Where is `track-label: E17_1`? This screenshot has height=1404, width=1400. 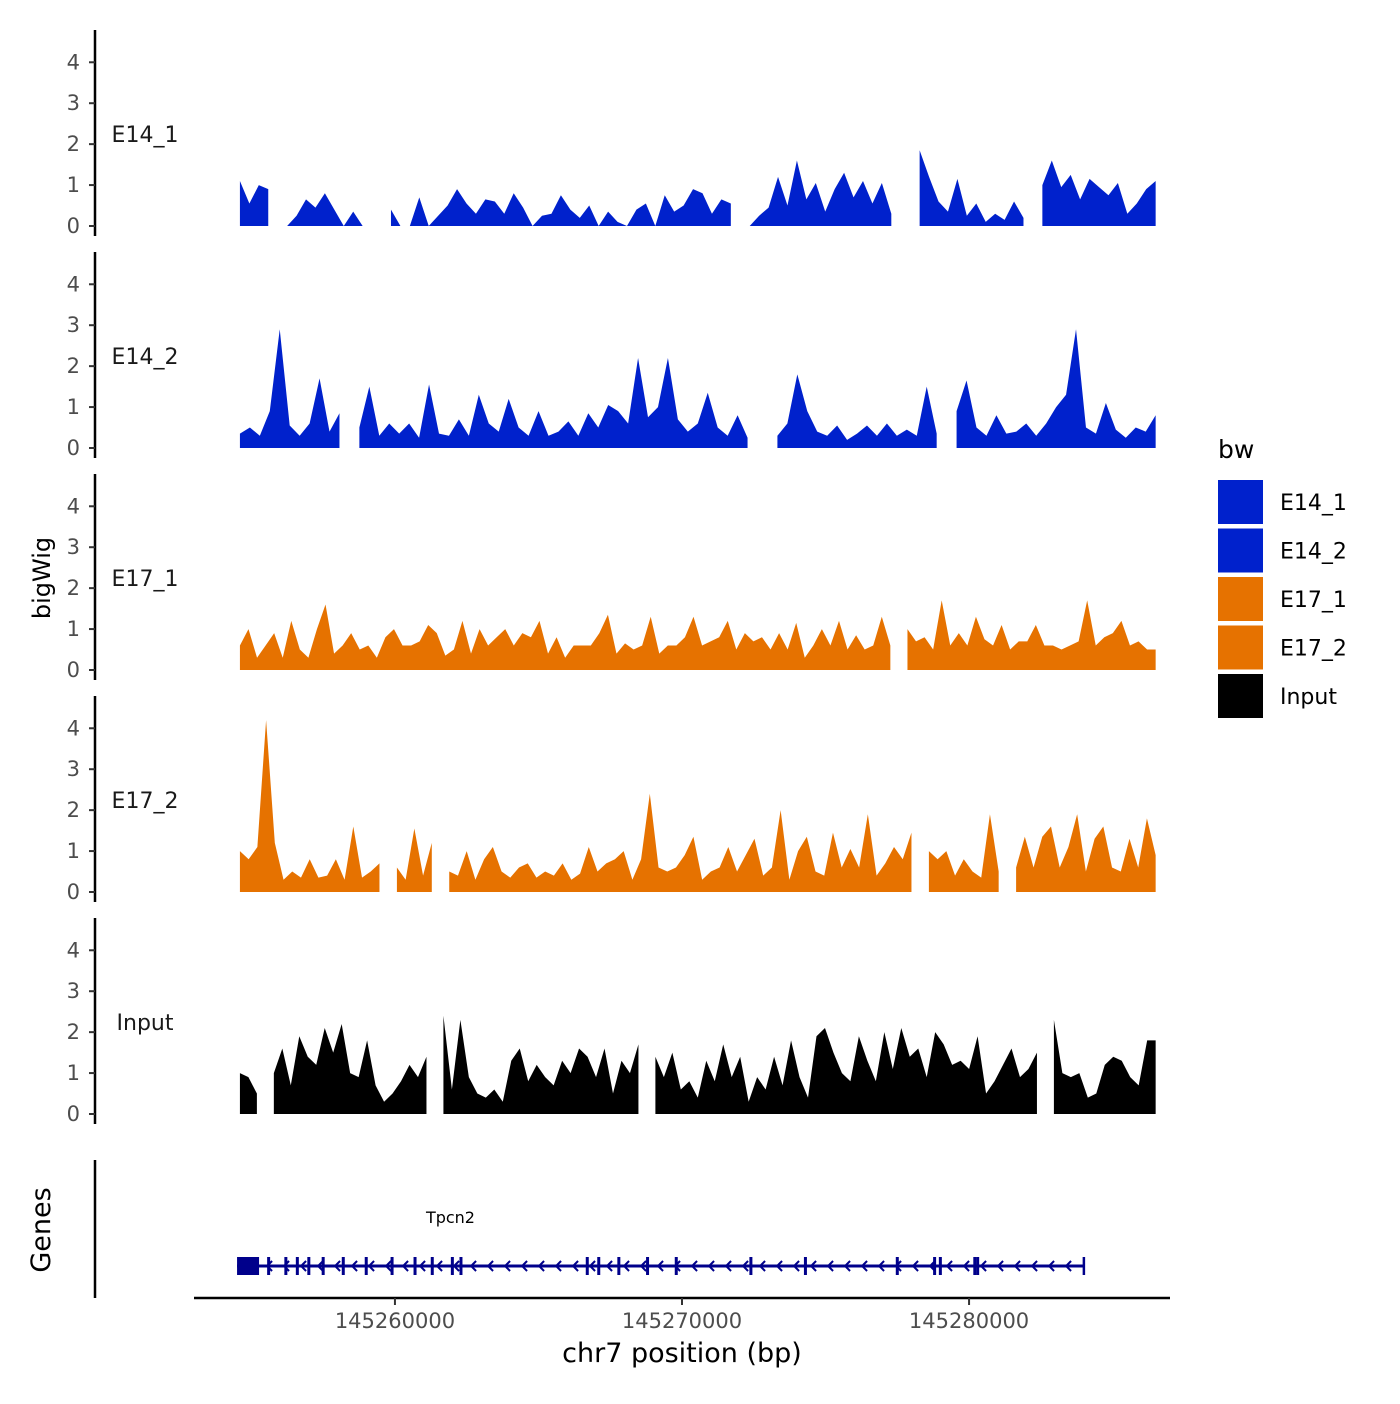 track-label: E17_1 is located at coordinates (145, 579).